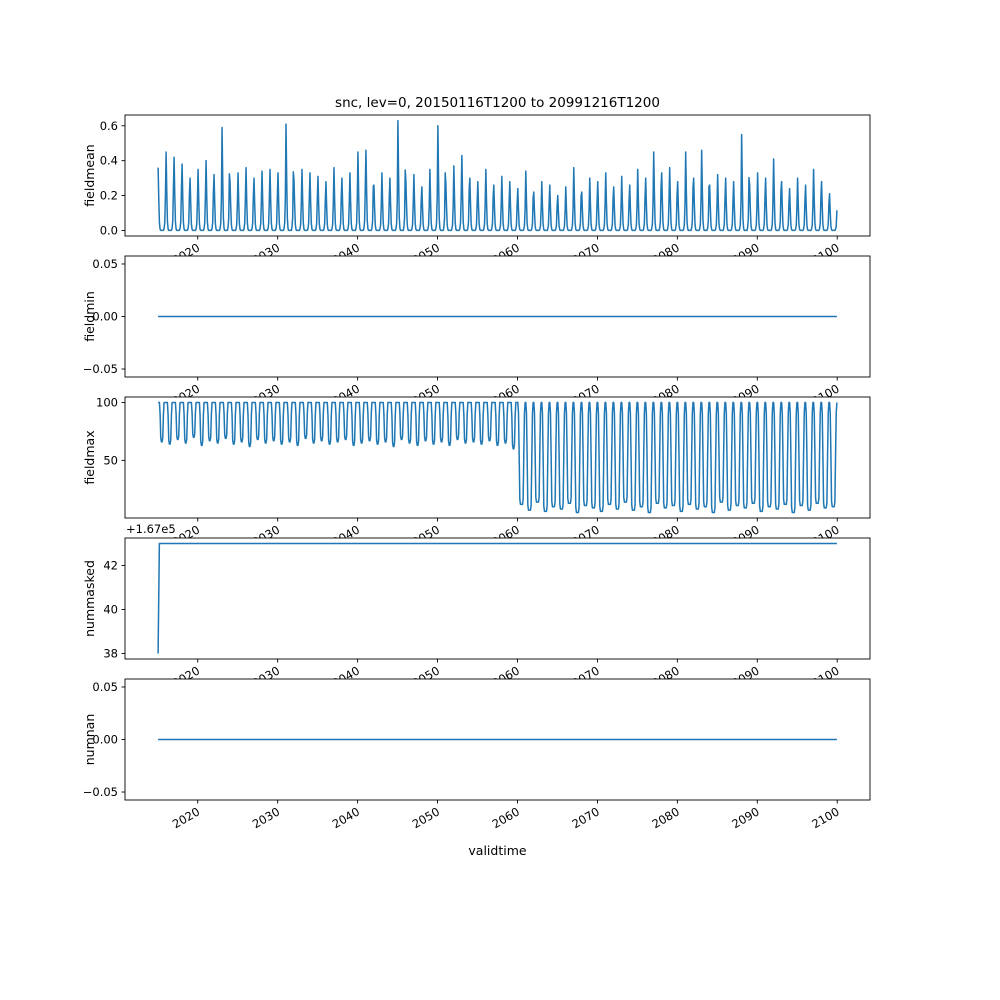 Image resolution: width=1000 pixels, height=1000 pixels. I want to click on svg-text: 2020, so click(186, 817).